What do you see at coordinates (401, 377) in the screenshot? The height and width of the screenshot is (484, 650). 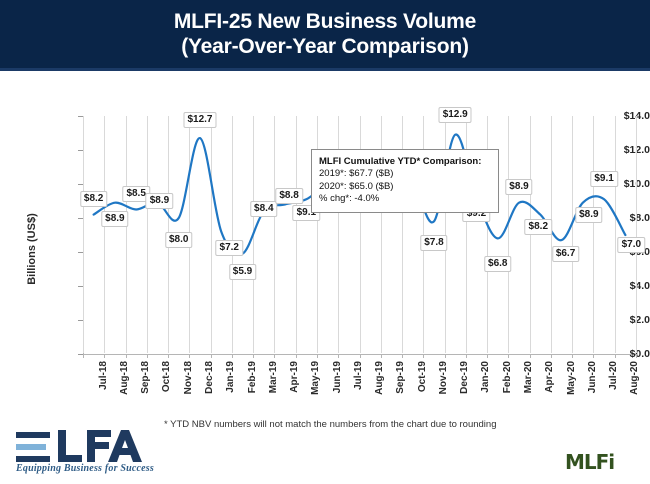 I see `x-axis-tick-label: Sep-19` at bounding box center [401, 377].